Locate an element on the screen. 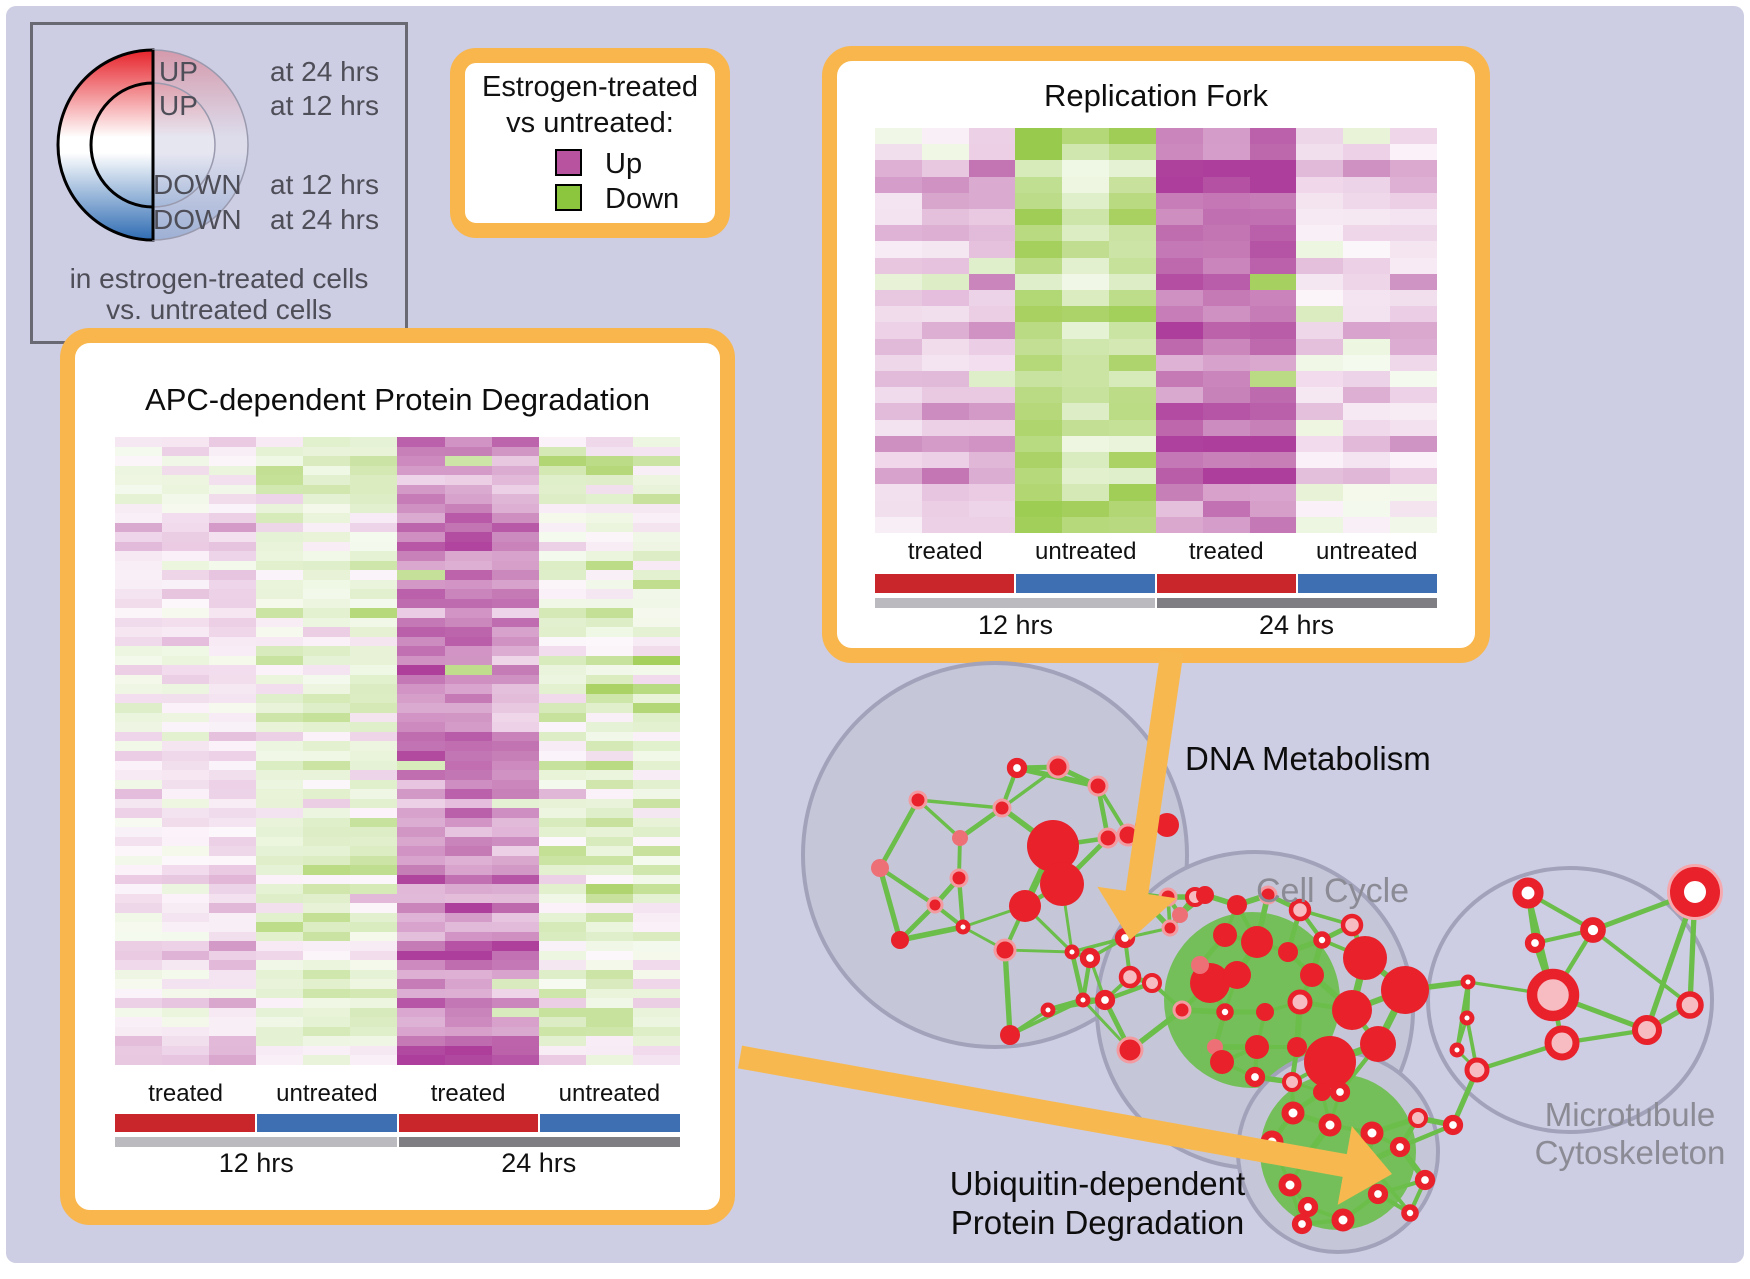 This screenshot has width=1750, height=1279. apc-group-label-2: untreated is located at coordinates (327, 1093).